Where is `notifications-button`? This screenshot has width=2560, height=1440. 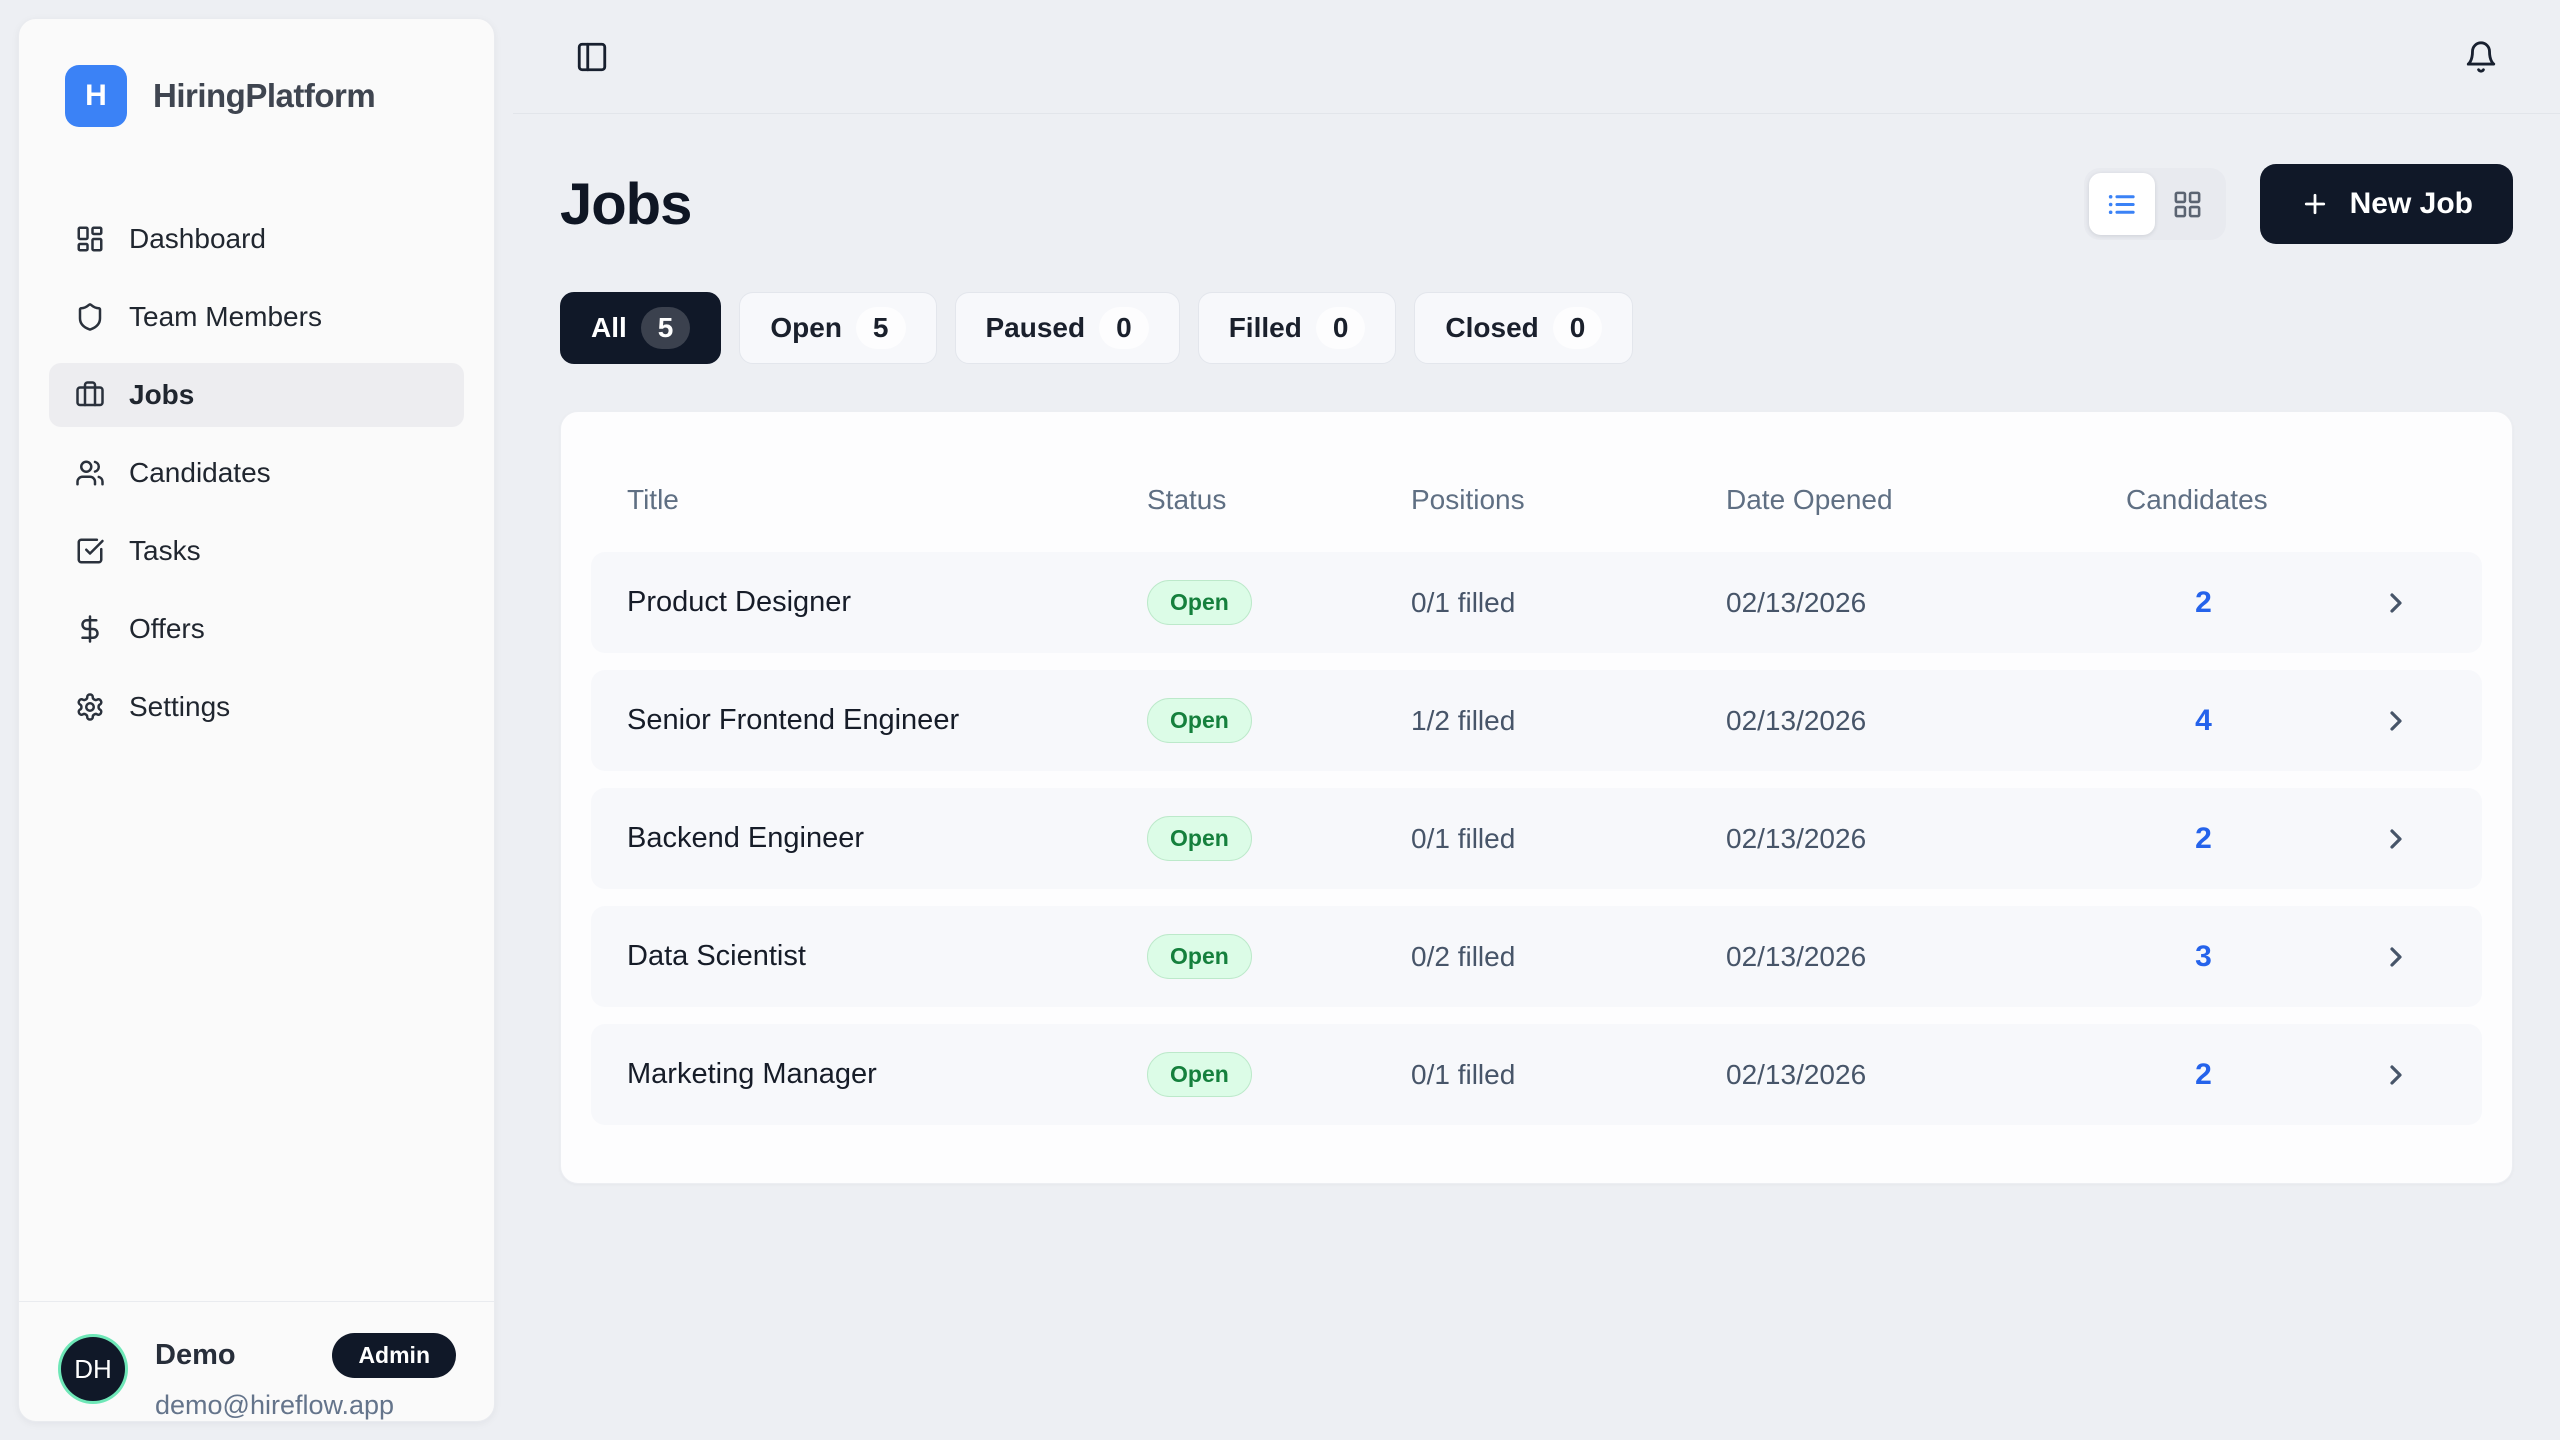
notifications-button is located at coordinates (2481, 57).